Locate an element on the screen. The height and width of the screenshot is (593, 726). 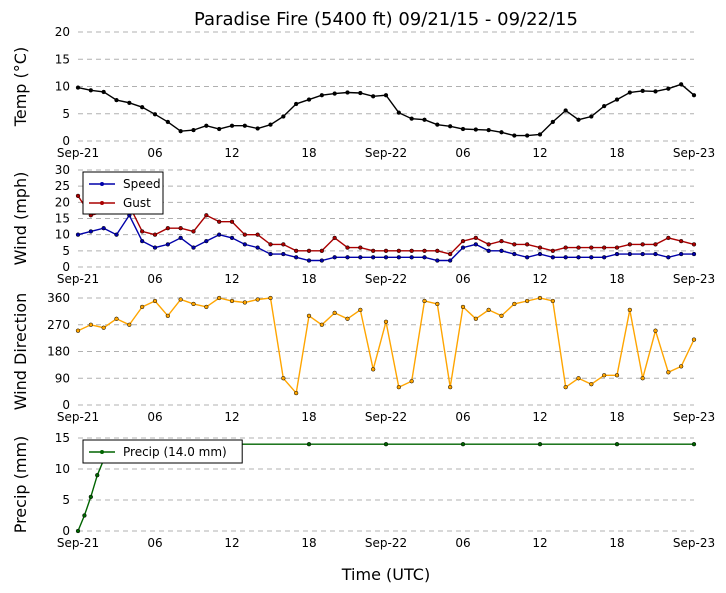
x-tick-label: 06 is located at coordinates (462, 153).